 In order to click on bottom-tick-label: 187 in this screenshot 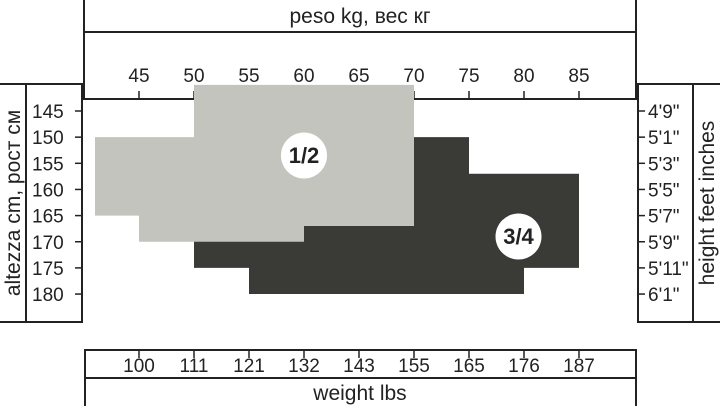, I will do `click(579, 366)`.